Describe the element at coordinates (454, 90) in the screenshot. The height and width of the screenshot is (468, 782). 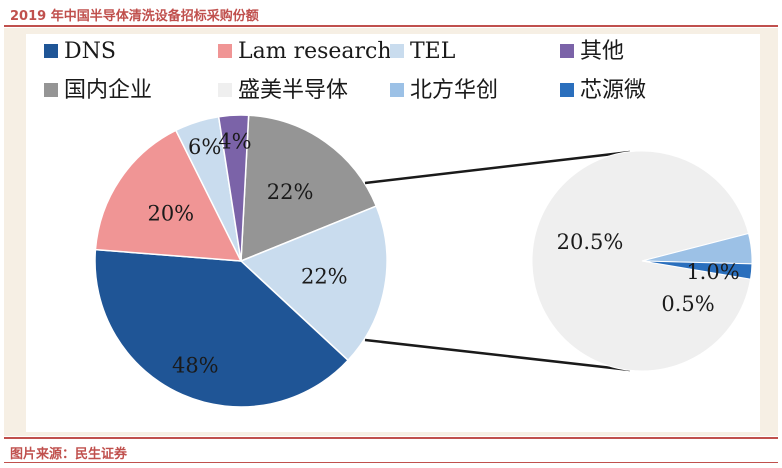
I see `legend-label-item-6: 北方华创` at that location.